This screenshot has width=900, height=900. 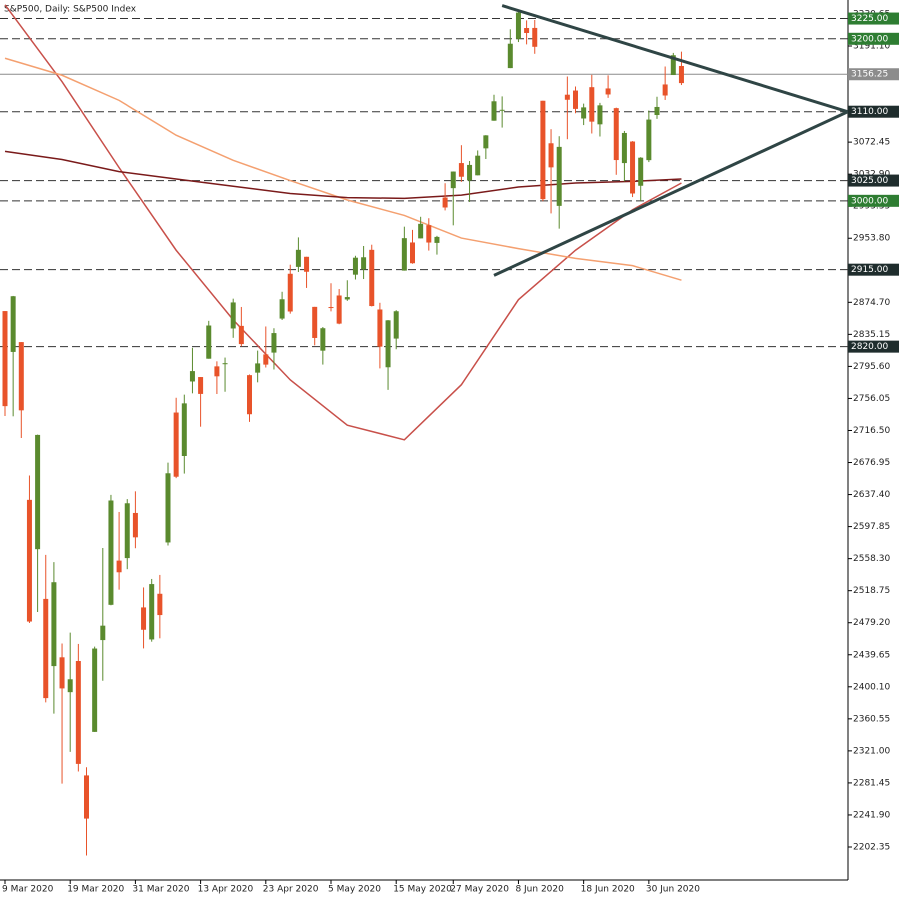 I want to click on x-tick-label: 30 Jun 2020, so click(x=673, y=890).